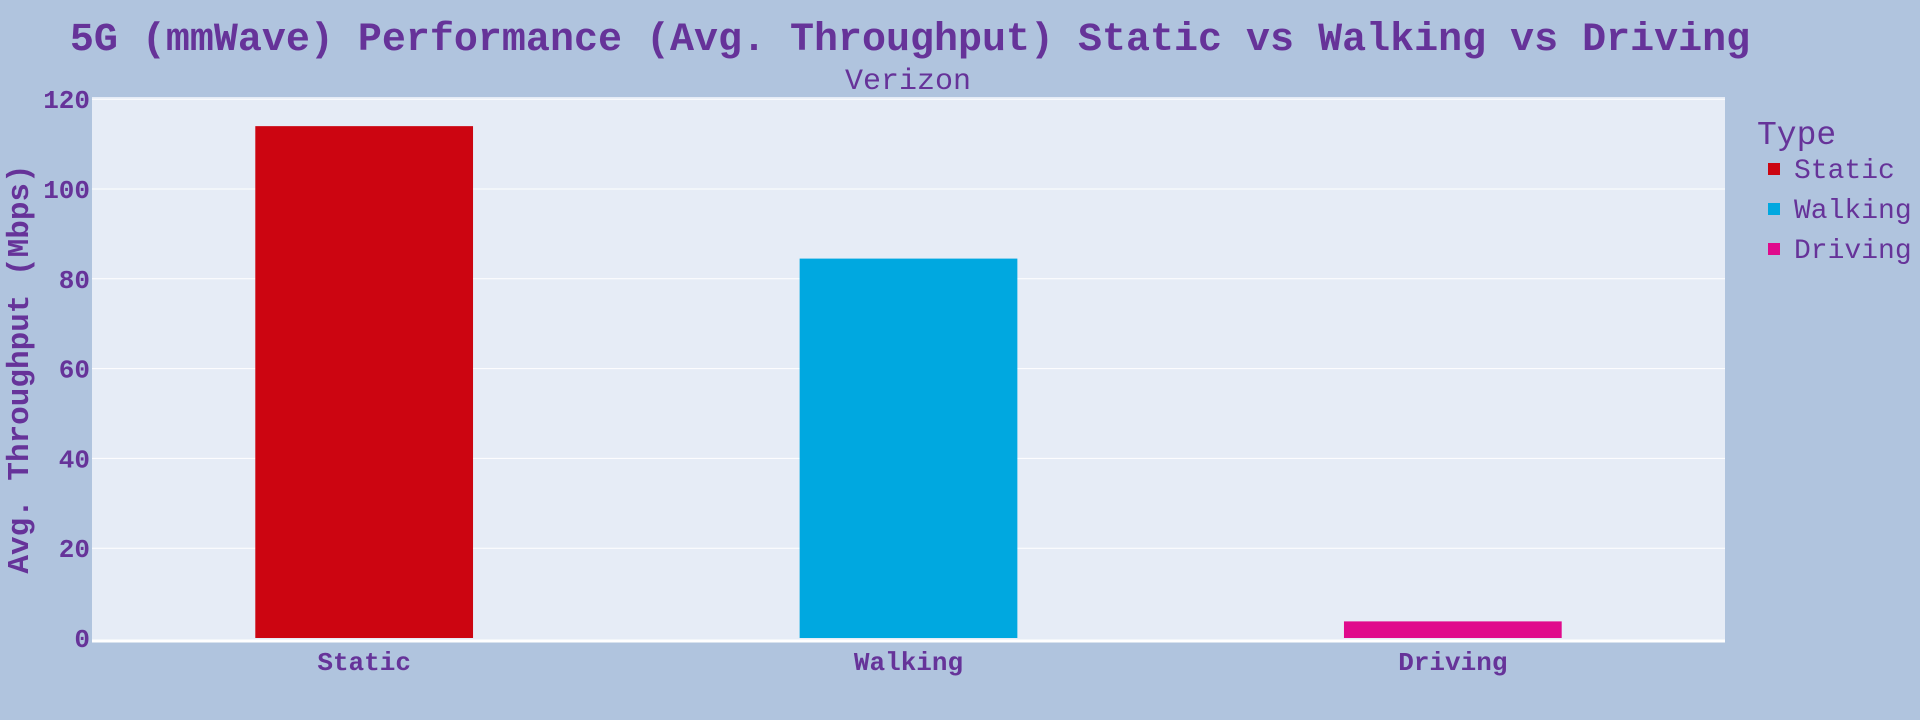 The image size is (1920, 720). What do you see at coordinates (1774, 169) in the screenshot?
I see `legend-swatch-static` at bounding box center [1774, 169].